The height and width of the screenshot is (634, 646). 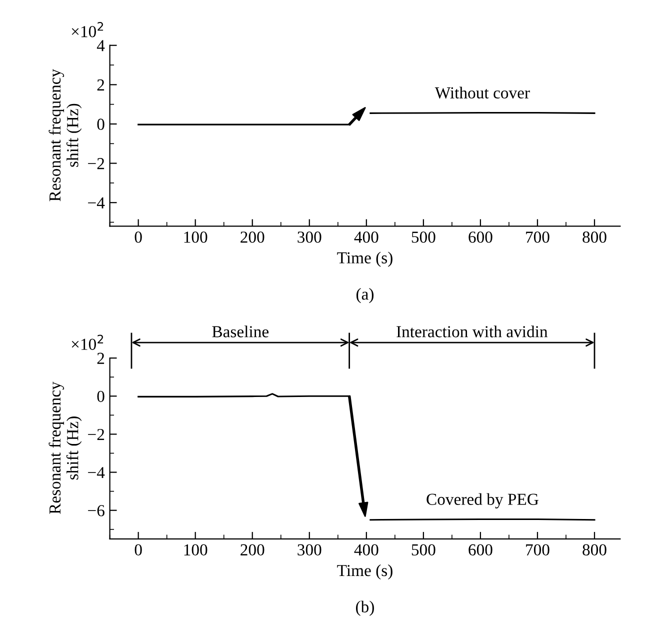 What do you see at coordinates (472, 332) in the screenshot?
I see `text: Interaction with avidin` at bounding box center [472, 332].